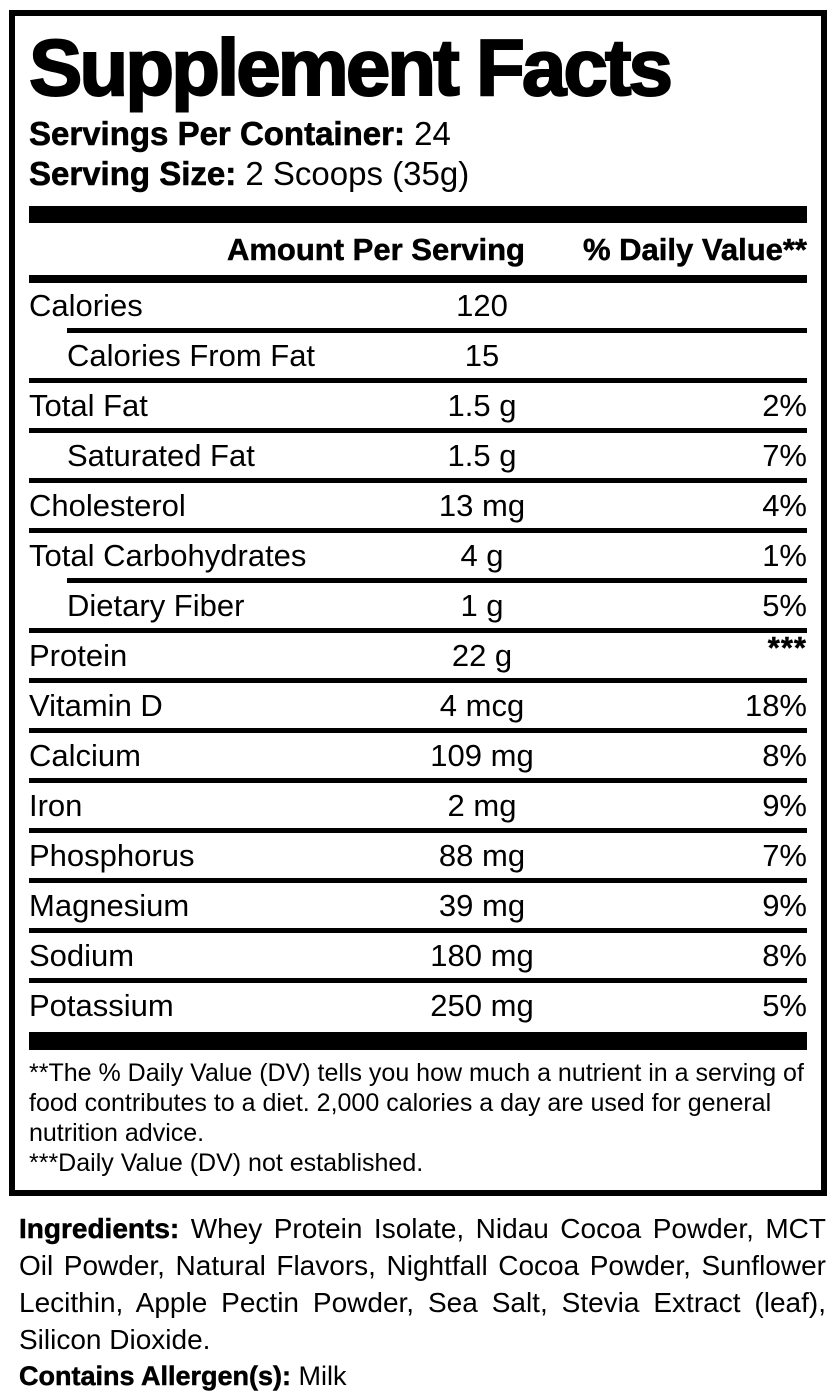  Describe the element at coordinates (482, 755) in the screenshot. I see `nutrient-amount: 109 mg` at that location.